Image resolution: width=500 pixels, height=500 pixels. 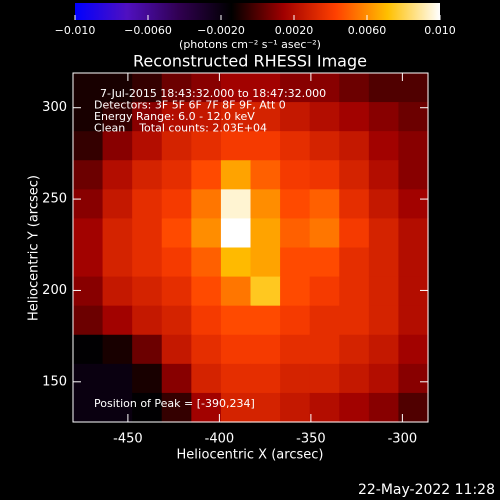 I want to click on x-tick-label: -350, so click(x=311, y=439).